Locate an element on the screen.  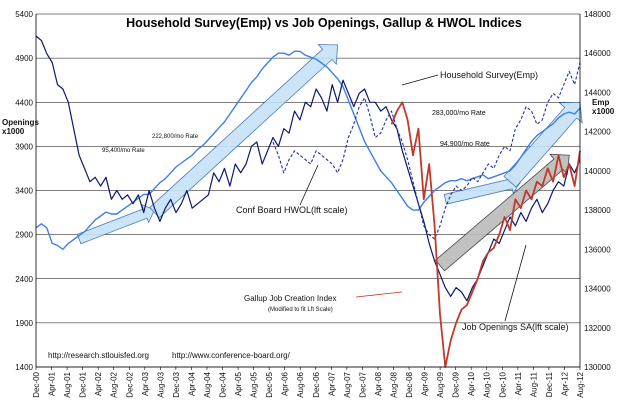
left-tick-label: 3900 is located at coordinates (24, 146).